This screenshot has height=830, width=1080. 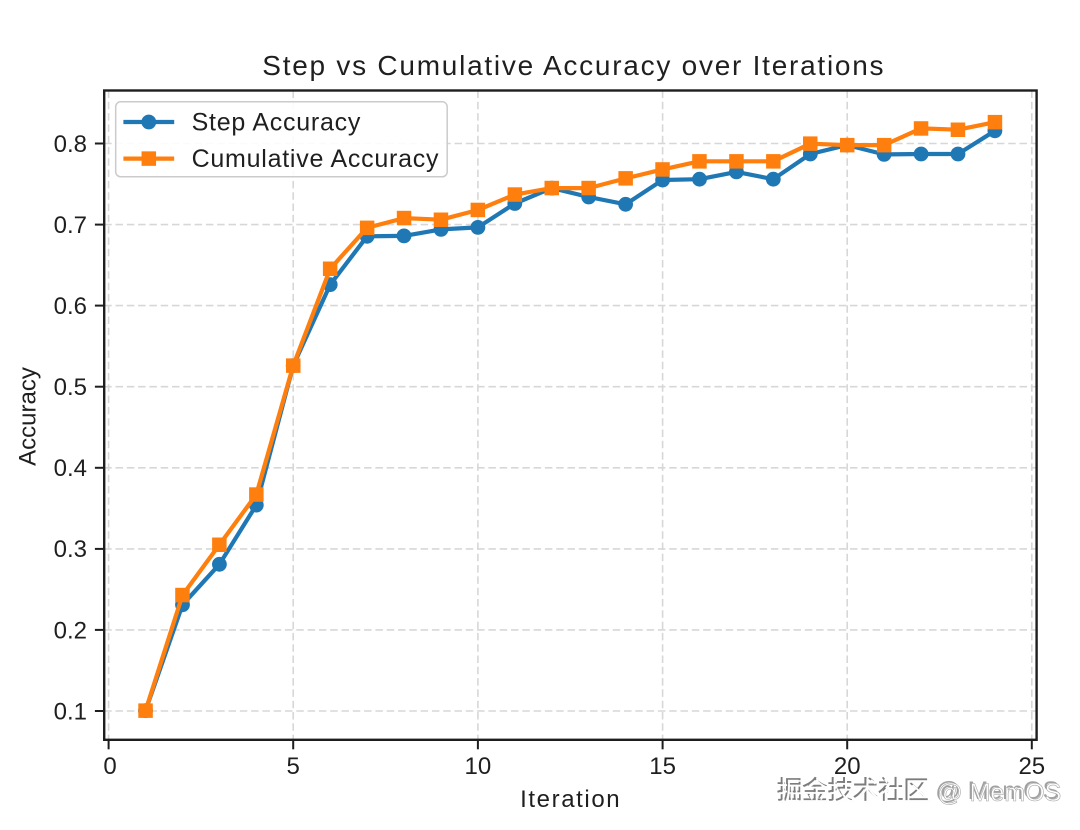 What do you see at coordinates (662, 766) in the screenshot?
I see `svg-text: 15` at bounding box center [662, 766].